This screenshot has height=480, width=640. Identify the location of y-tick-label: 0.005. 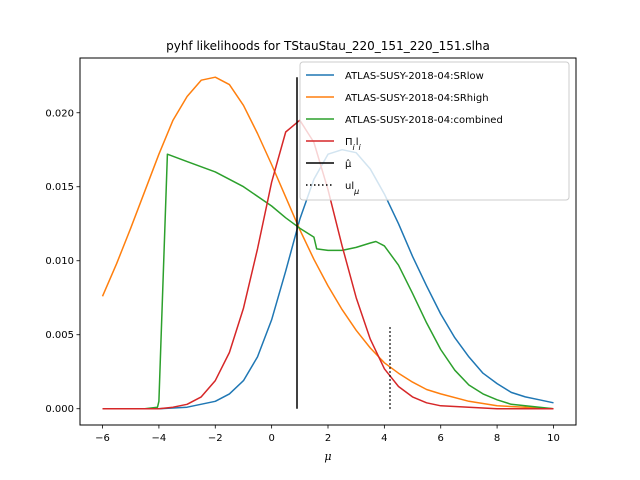
(59, 335).